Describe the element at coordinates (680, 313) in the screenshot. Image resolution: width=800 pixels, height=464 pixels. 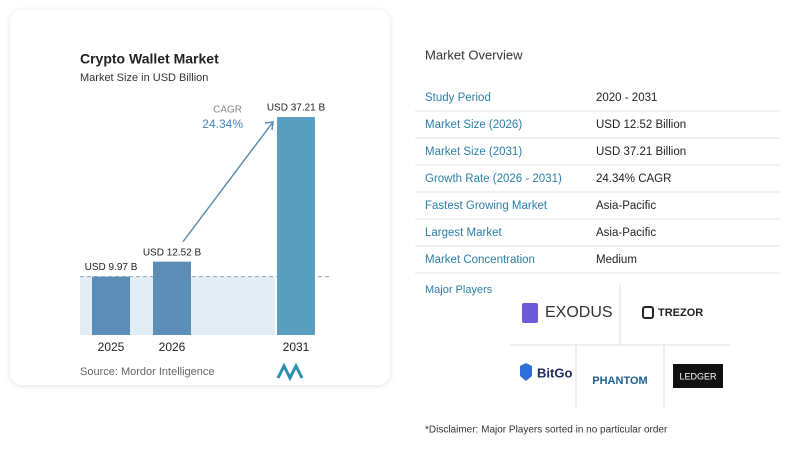
I see `player-logo: TREZOR` at that location.